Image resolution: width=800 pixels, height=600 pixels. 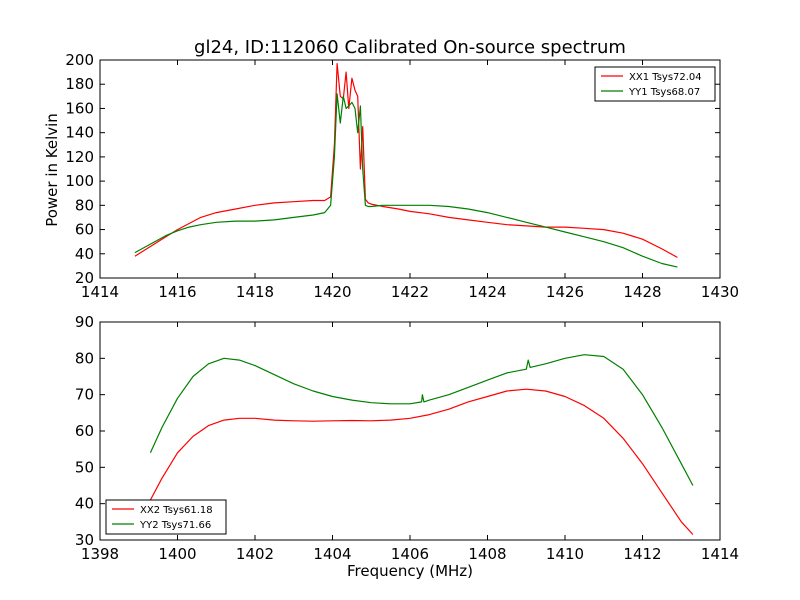 What do you see at coordinates (84, 395) in the screenshot?
I see `y-tick-label: 70` at bounding box center [84, 395].